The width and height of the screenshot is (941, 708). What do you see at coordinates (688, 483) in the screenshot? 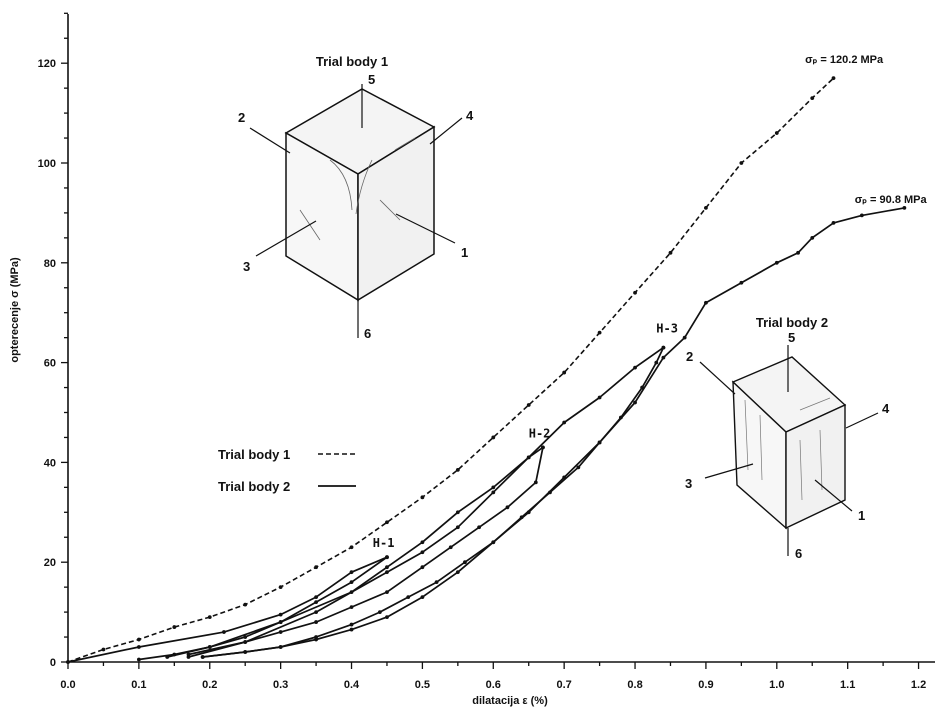
I see `specimen-2-face-3: 3` at bounding box center [688, 483].